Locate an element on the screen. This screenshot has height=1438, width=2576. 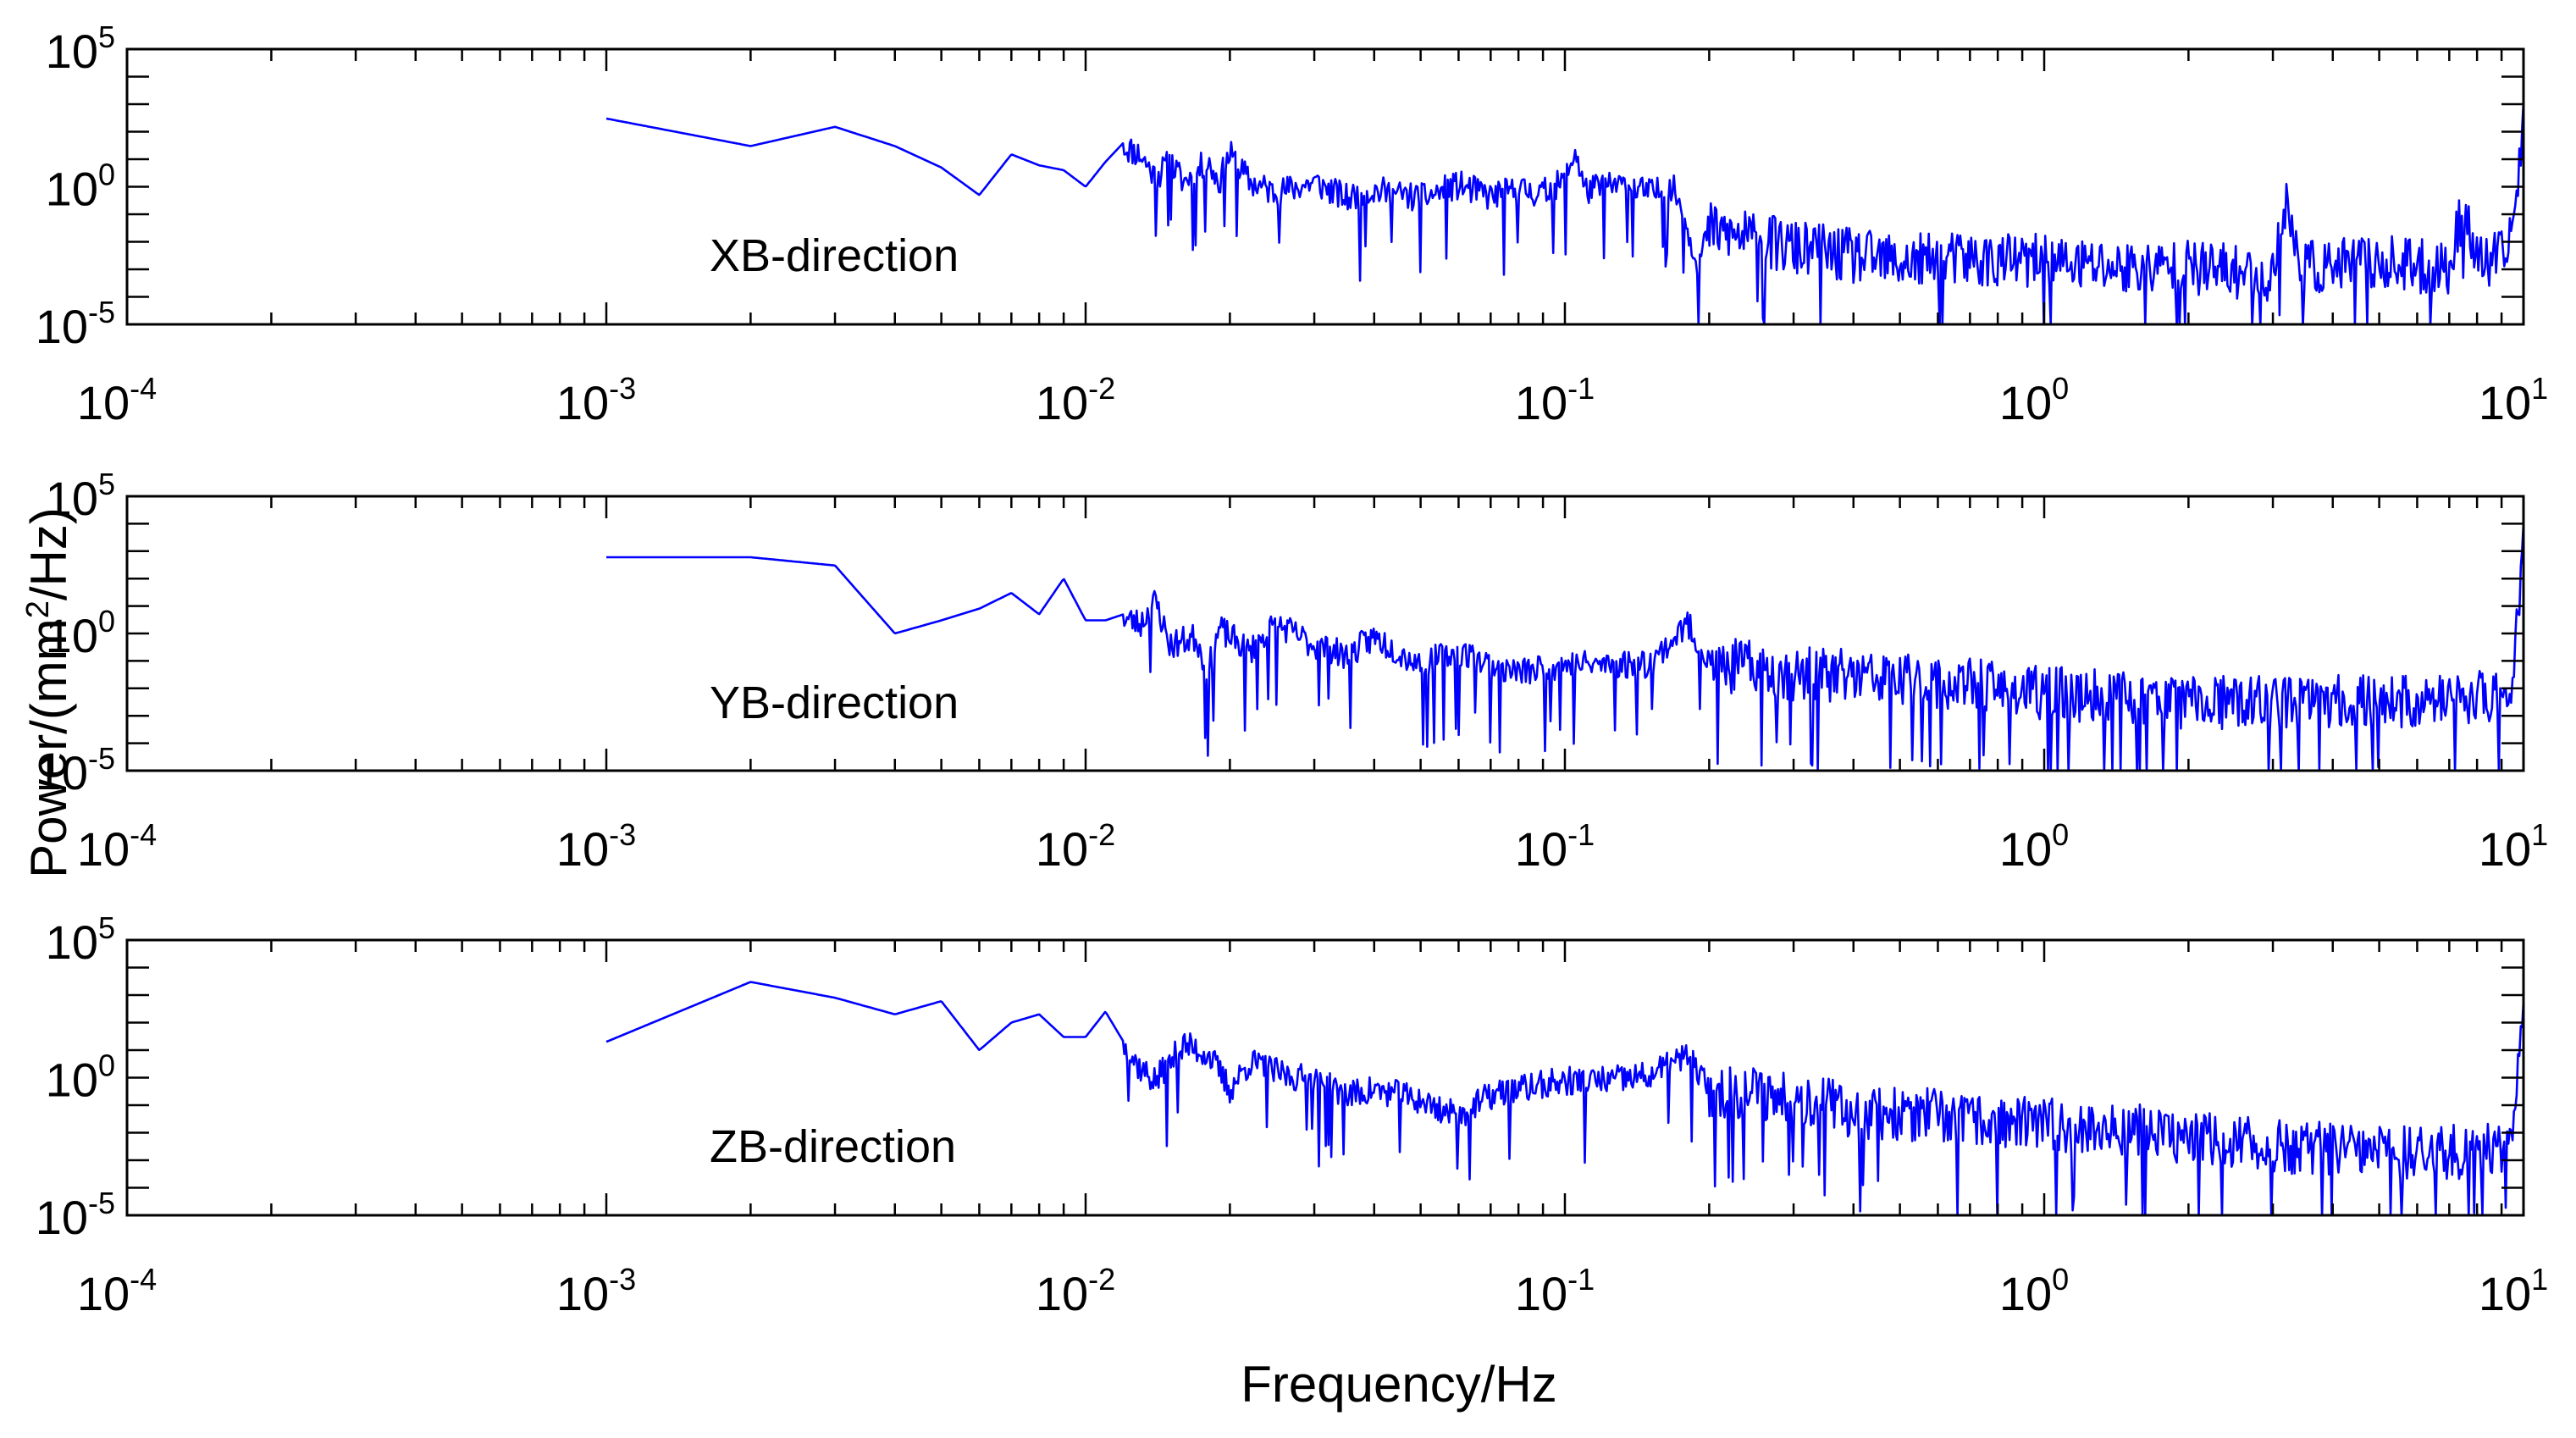
x-axis-title: Frequency/Hz is located at coordinates (1399, 1384).